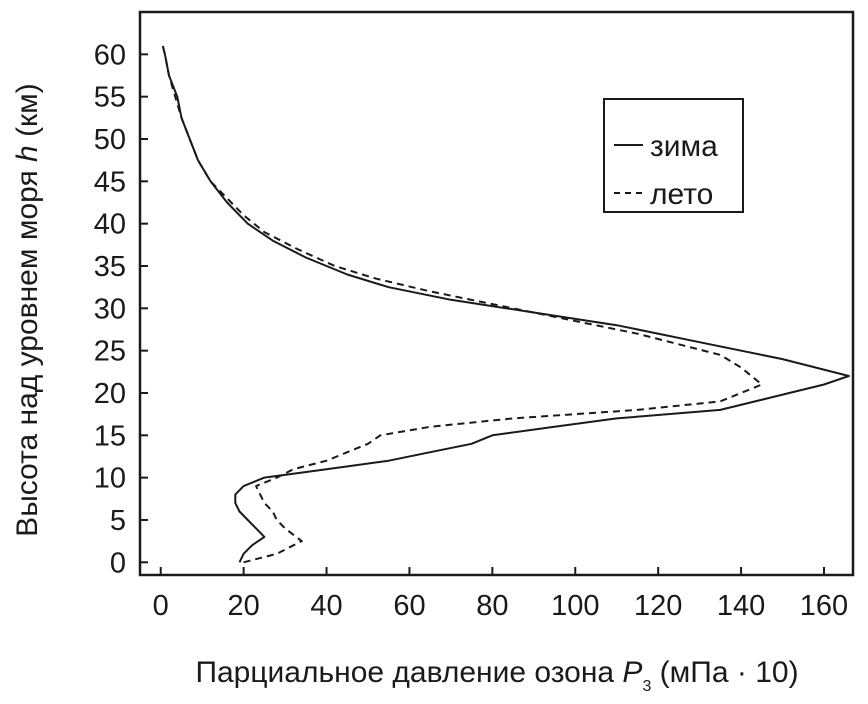 The height and width of the screenshot is (704, 868). I want to click on x-tick-label: 20, so click(244, 606).